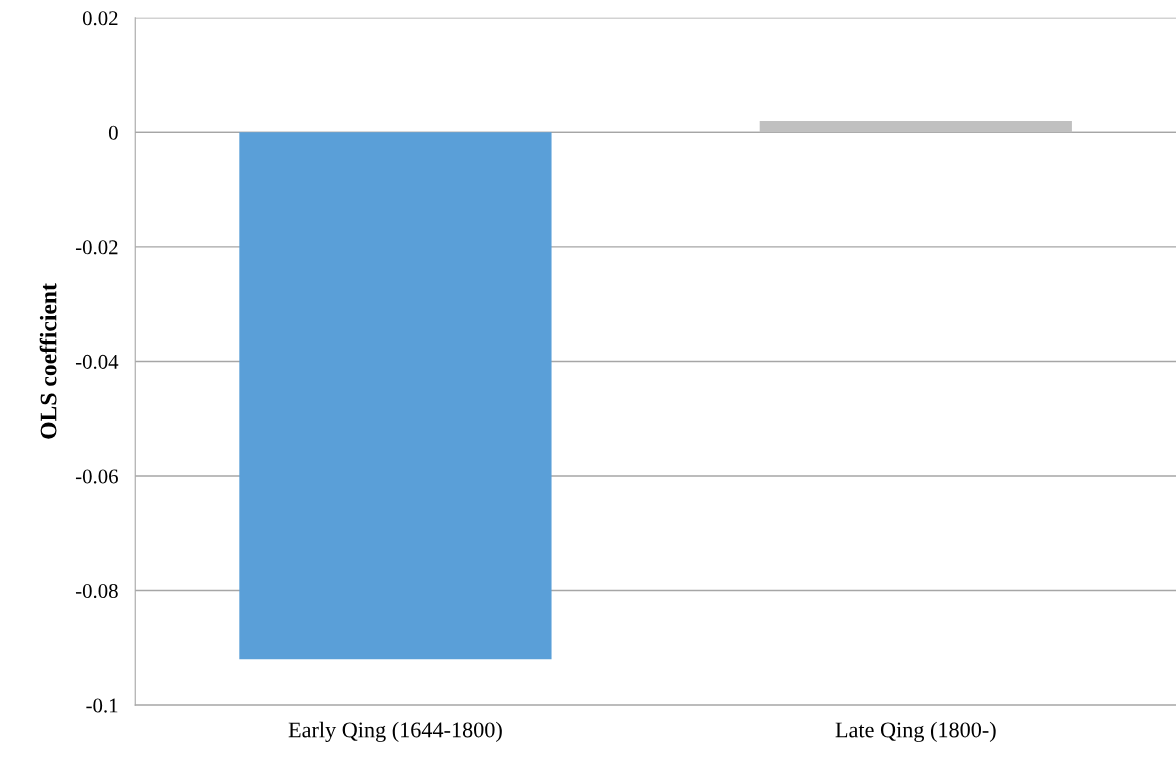 The height and width of the screenshot is (774, 1176). Describe the element at coordinates (102, 705) in the screenshot. I see `y-tick-label: -0.1` at that location.